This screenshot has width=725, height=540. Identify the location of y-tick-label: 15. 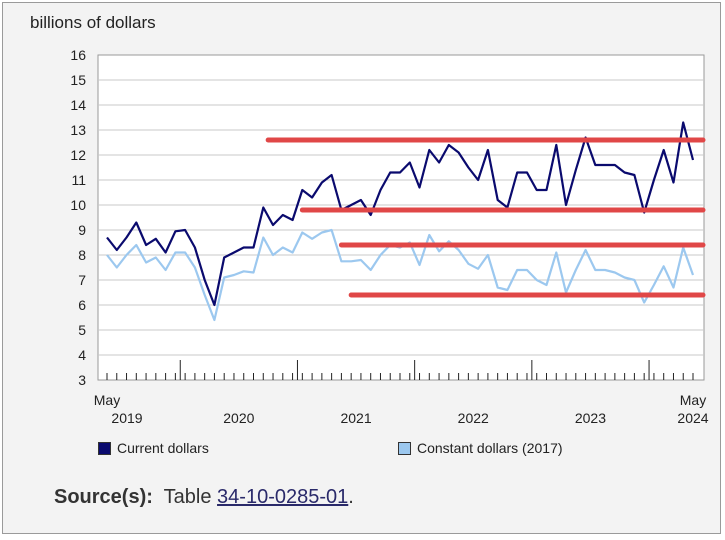
(78, 80).